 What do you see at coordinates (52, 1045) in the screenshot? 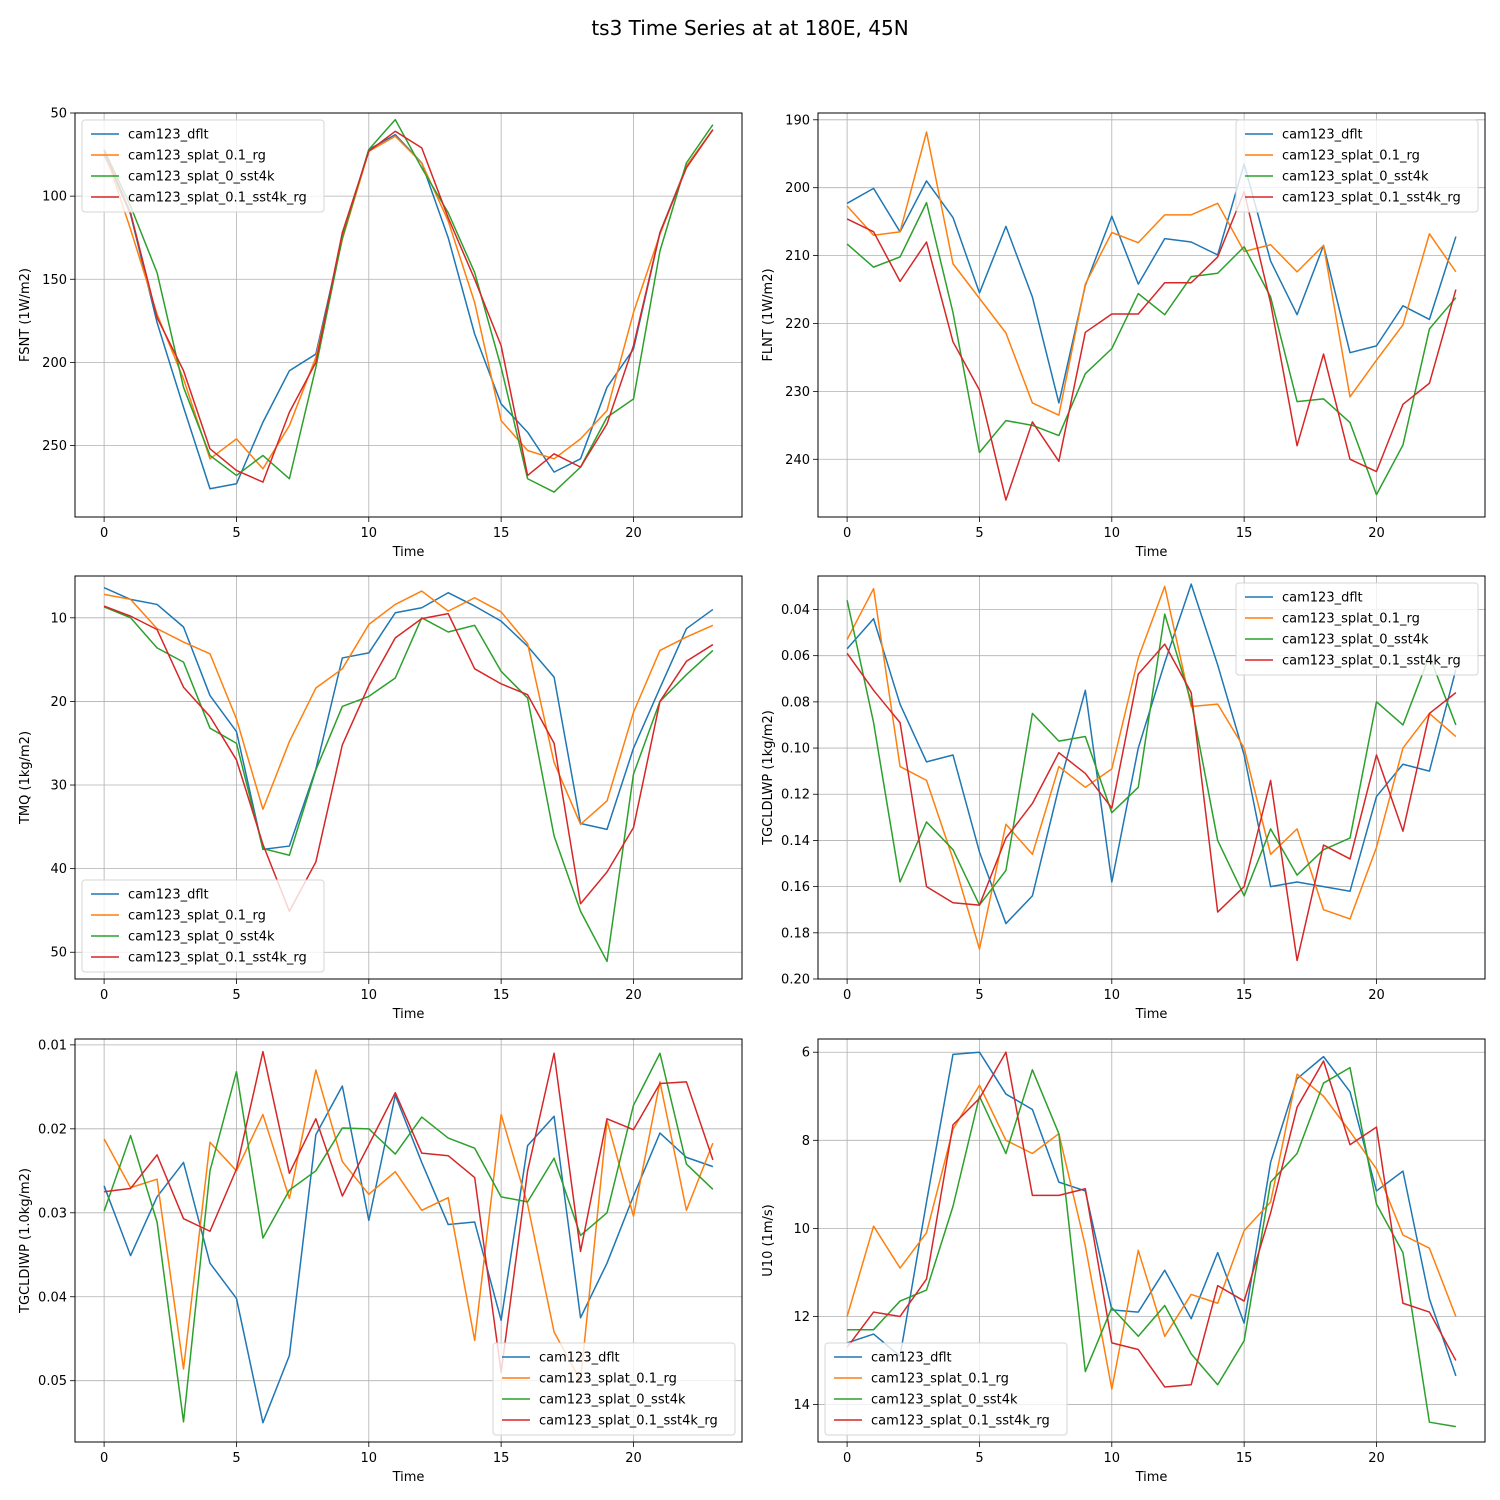
I see `y-tick-label: 0.01` at bounding box center [52, 1045].